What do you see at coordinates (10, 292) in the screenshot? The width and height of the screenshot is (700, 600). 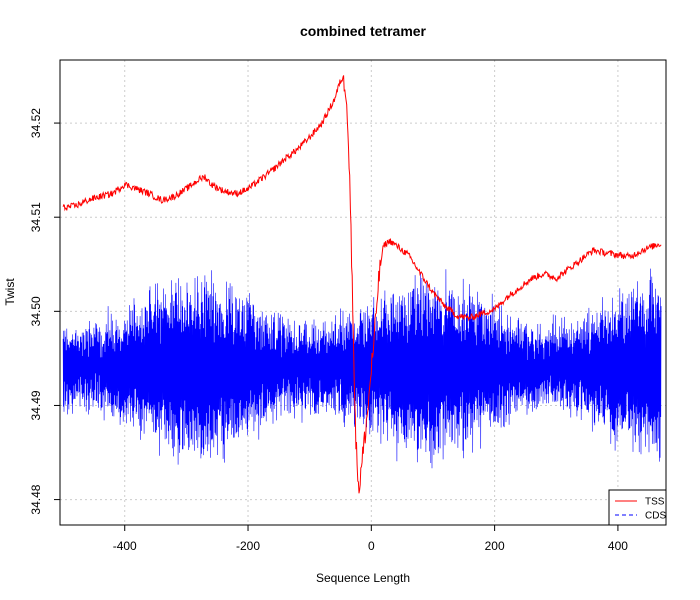 I see `y-axis-label: Twist` at bounding box center [10, 292].